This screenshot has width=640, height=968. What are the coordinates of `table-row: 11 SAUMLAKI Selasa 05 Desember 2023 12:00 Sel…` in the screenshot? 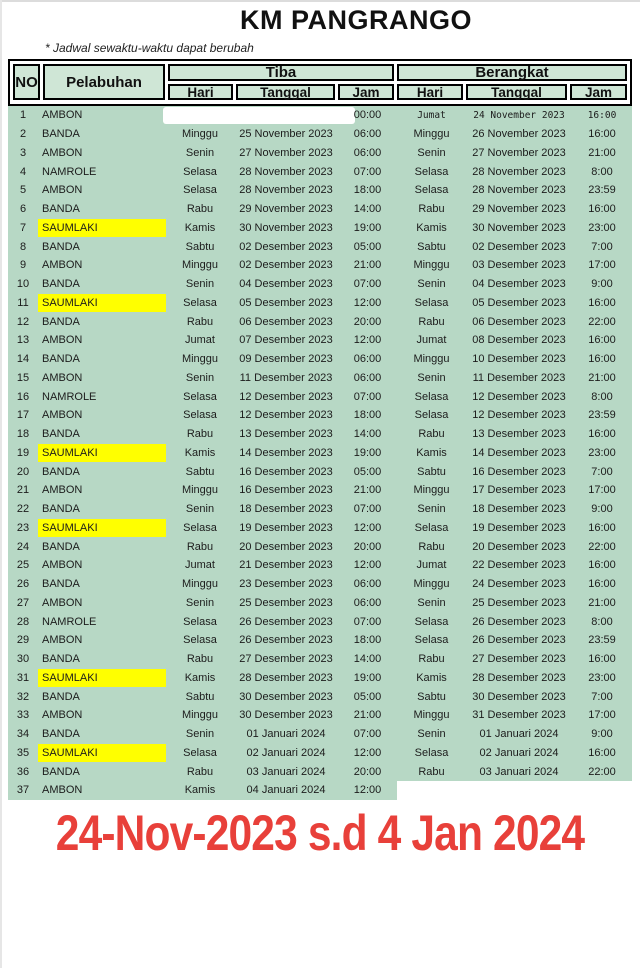 It's located at (320, 303).